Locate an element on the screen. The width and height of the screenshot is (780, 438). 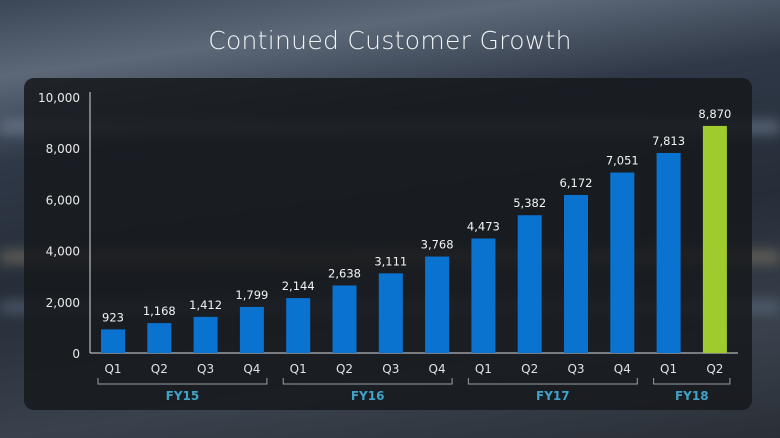
chart-title: Continued Customer Growth is located at coordinates (390, 40).